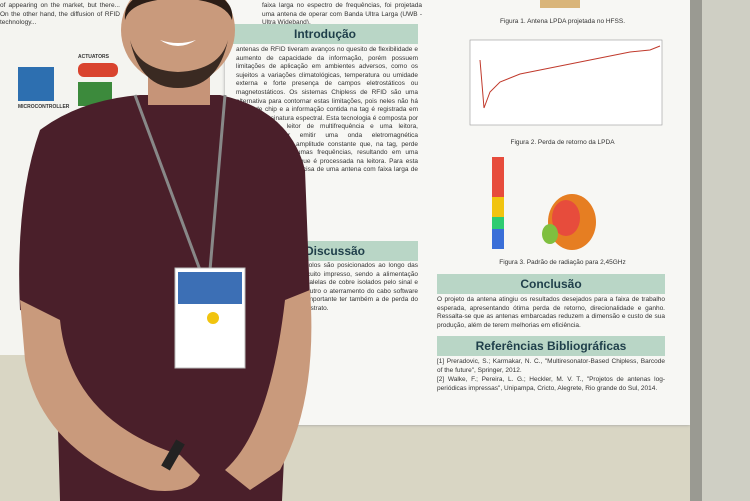 The width and height of the screenshot is (750, 501). I want to click on left-arm, so click(110, 395).